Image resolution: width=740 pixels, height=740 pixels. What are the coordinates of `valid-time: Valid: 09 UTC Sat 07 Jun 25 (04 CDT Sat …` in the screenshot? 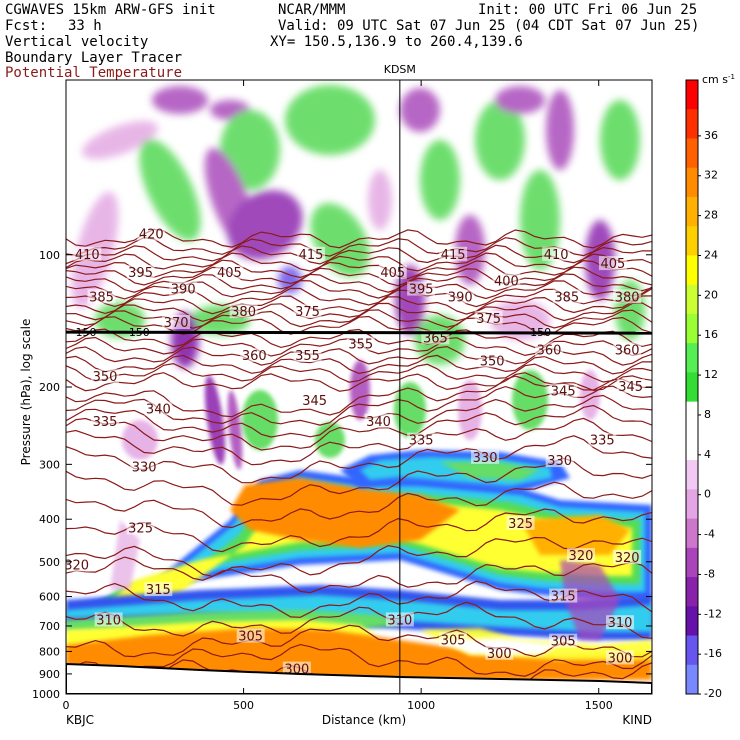 It's located at (489, 26).